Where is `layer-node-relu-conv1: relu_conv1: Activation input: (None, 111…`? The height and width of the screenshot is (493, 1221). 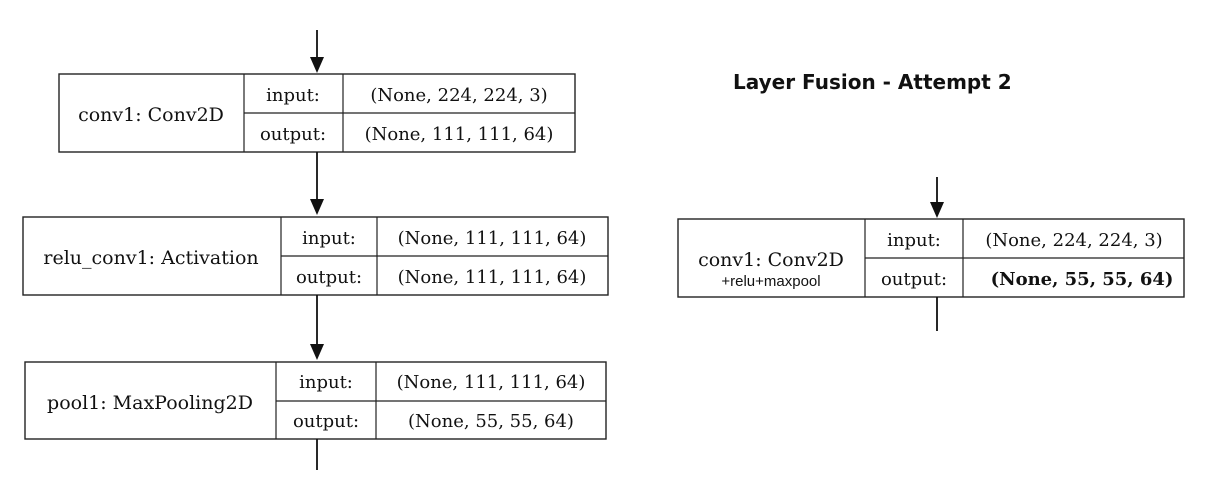
layer-node-relu-conv1: relu_conv1: Activation input: (None, 111… is located at coordinates (315, 256).